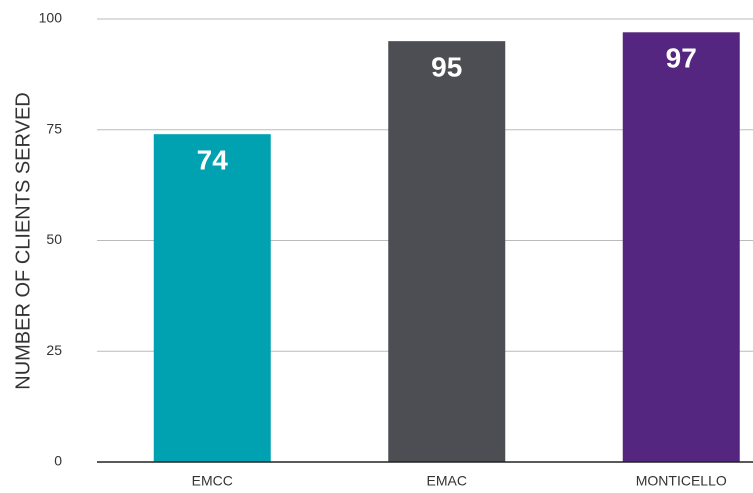 This screenshot has width=753, height=493. What do you see at coordinates (58, 461) in the screenshot?
I see `y-tick-label: 0` at bounding box center [58, 461].